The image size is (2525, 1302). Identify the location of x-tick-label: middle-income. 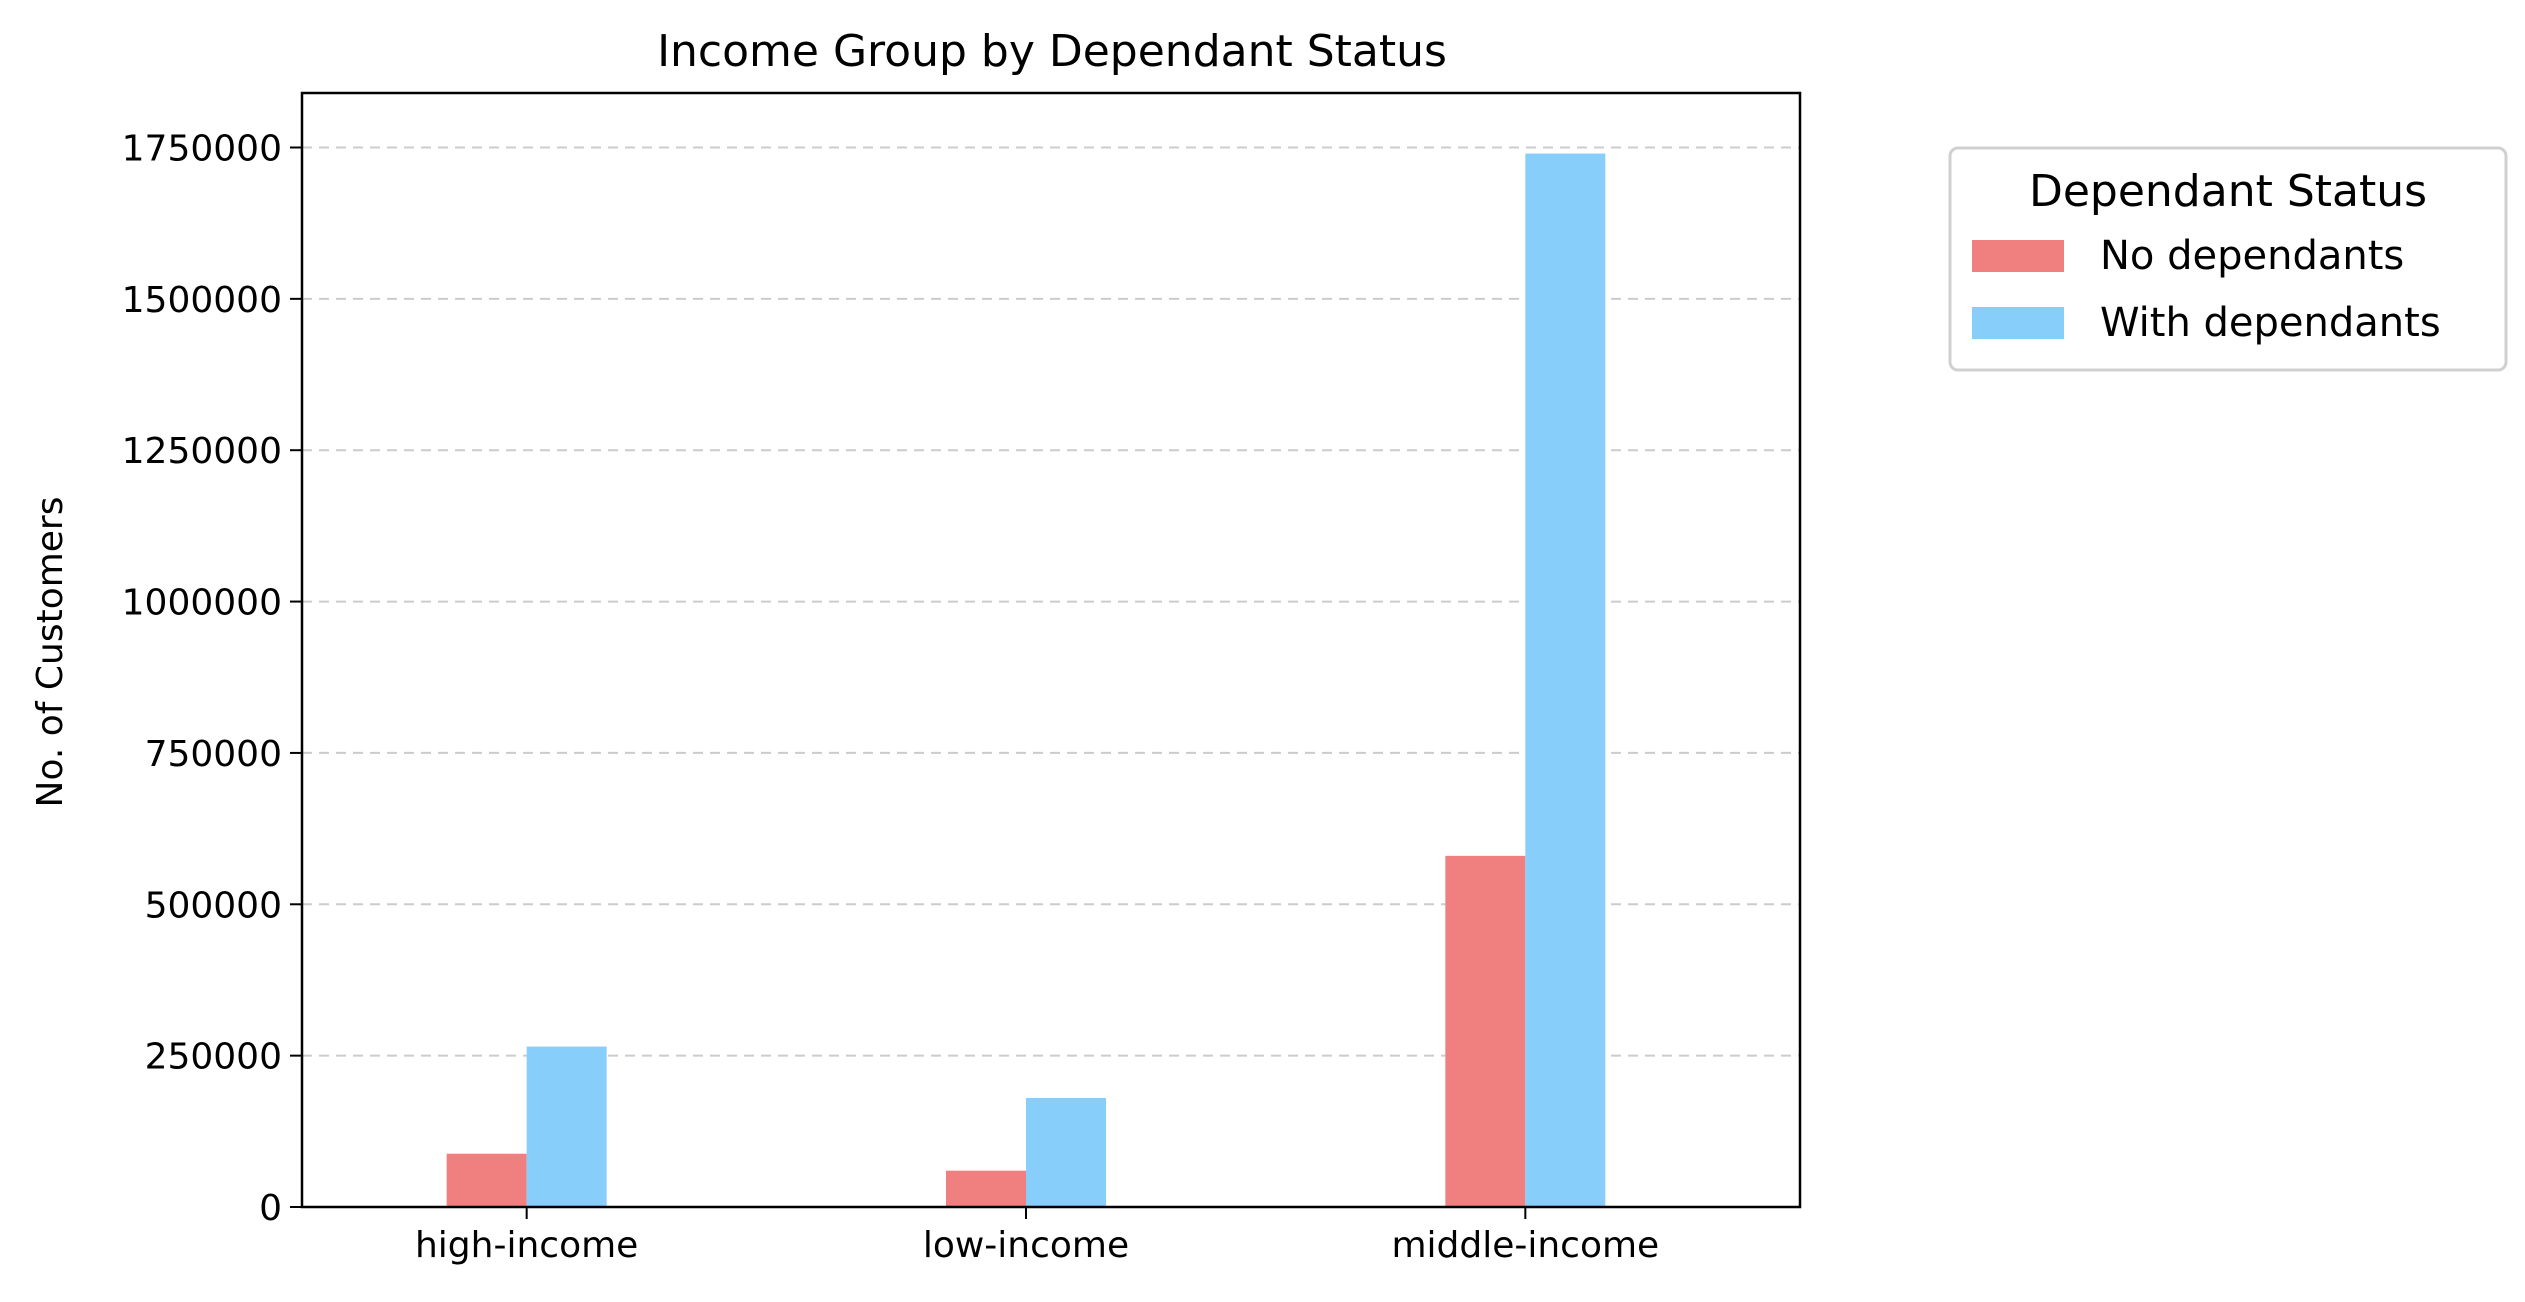
(1525, 1245).